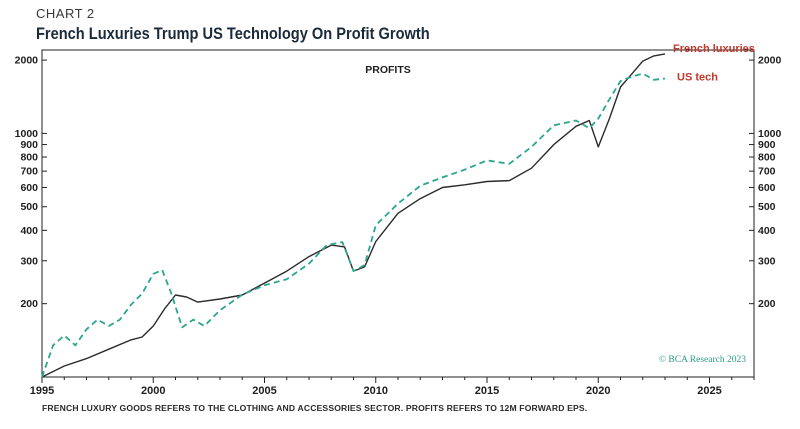 The height and width of the screenshot is (429, 800). I want to click on x-axis: 1995 2000 2005 2010 2015 2020 2025, so click(392, 387).